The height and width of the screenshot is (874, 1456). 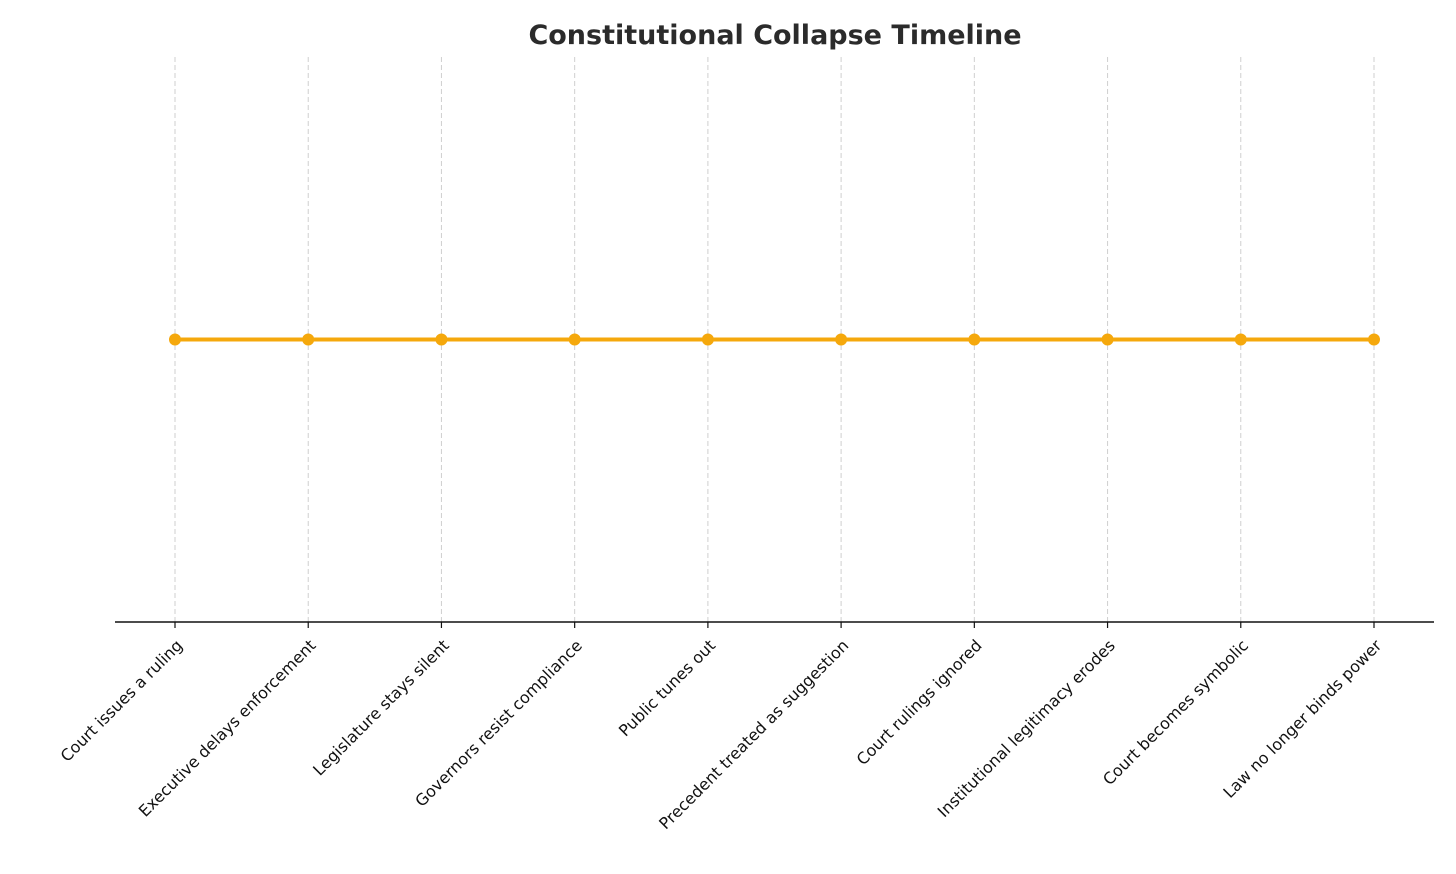 What do you see at coordinates (919, 702) in the screenshot?
I see `x-tick-label: Court rulings ignored` at bounding box center [919, 702].